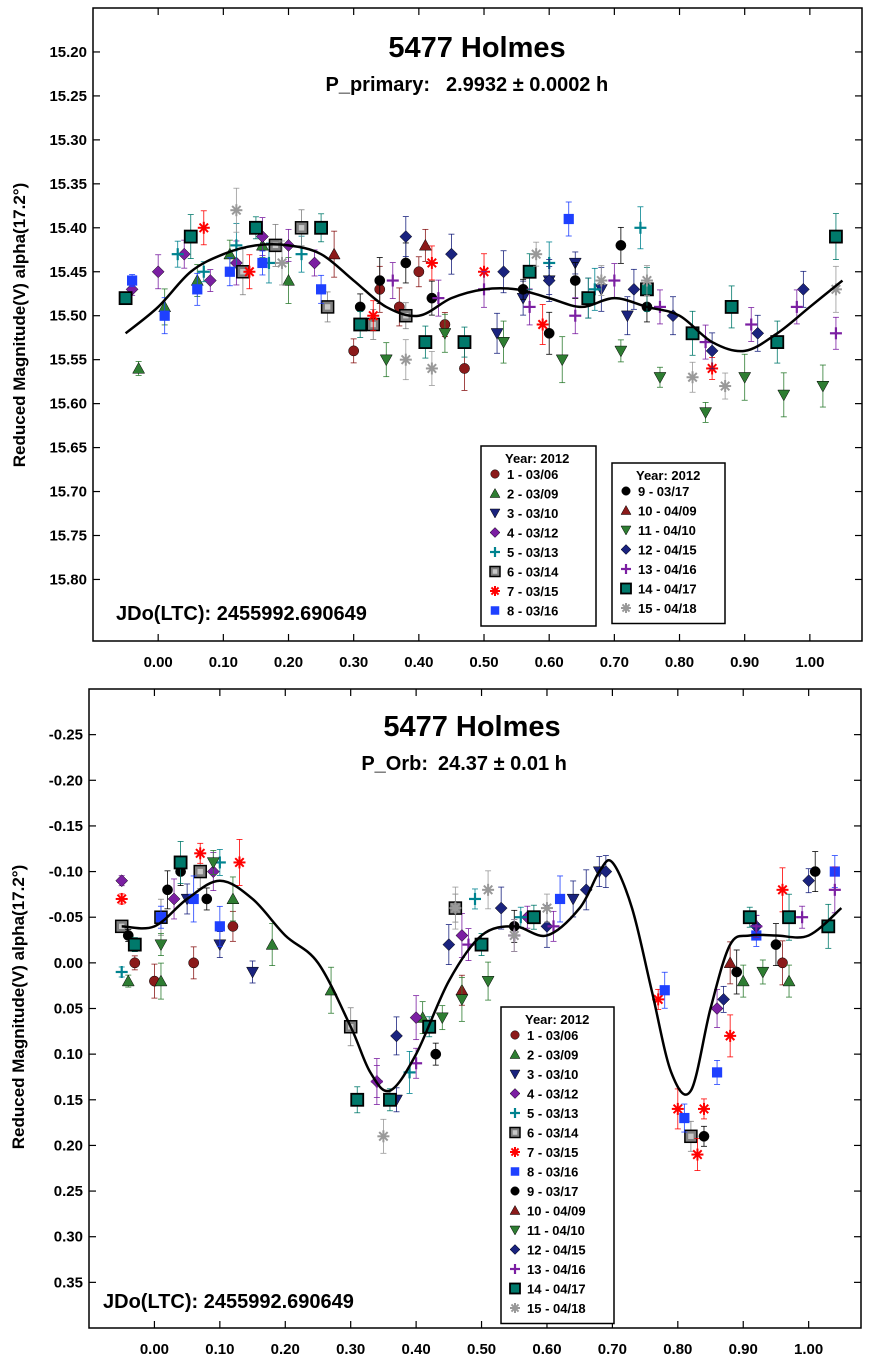 This screenshot has height=1367, width=875. Describe the element at coordinates (68, 52) in the screenshot. I see `y-tick-label: 15.20` at that location.